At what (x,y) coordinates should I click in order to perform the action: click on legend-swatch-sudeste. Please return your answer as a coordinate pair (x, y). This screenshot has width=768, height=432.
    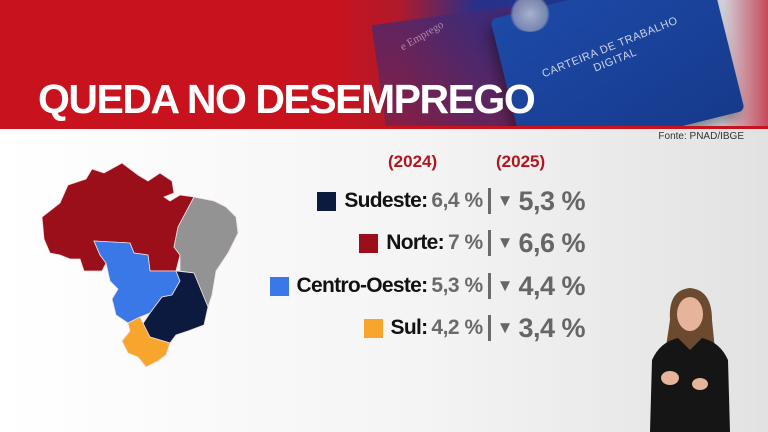
    Looking at the image, I should click on (327, 201).